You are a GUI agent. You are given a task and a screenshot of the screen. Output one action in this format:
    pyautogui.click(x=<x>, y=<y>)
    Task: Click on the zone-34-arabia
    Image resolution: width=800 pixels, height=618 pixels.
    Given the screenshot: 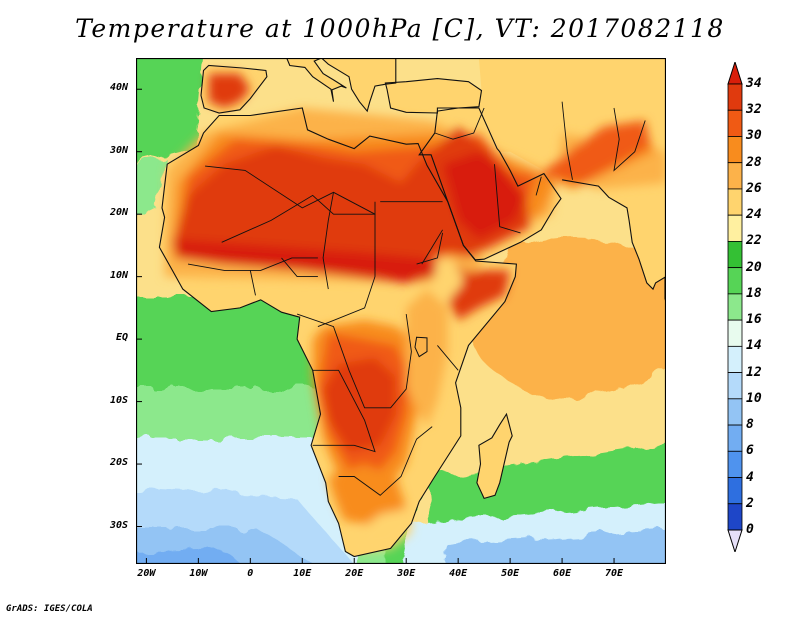 What is the action you would take?
    pyautogui.click(x=484, y=195)
    